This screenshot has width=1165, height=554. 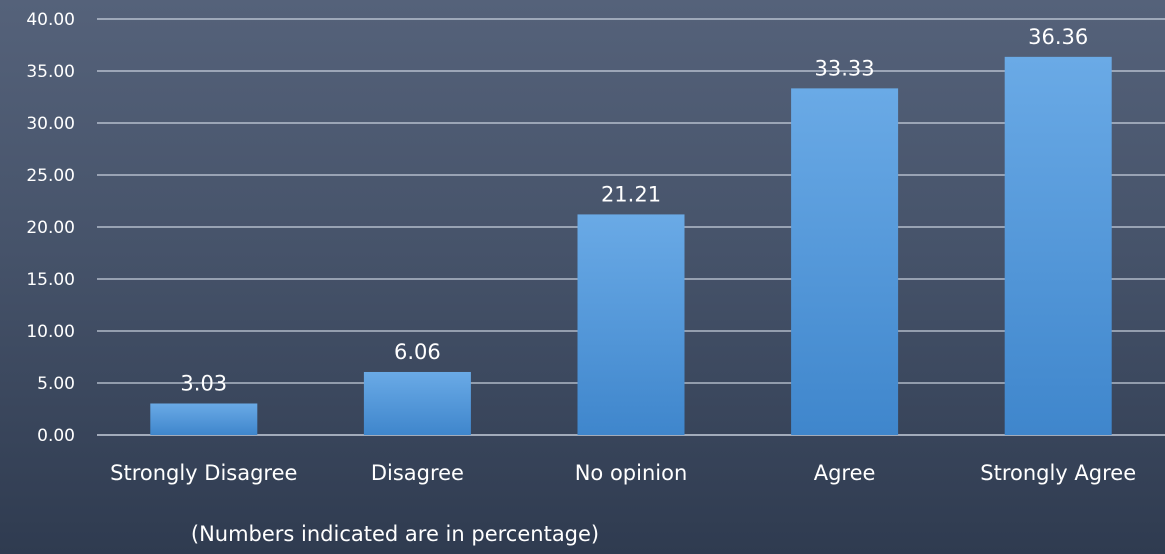 I want to click on bar-value-label: 3.03, so click(x=203, y=383).